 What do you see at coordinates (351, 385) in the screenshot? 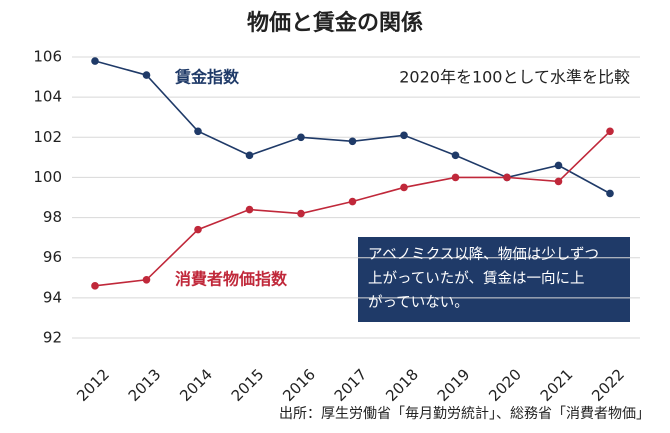
I see `x-tick-label: 2017` at bounding box center [351, 385].